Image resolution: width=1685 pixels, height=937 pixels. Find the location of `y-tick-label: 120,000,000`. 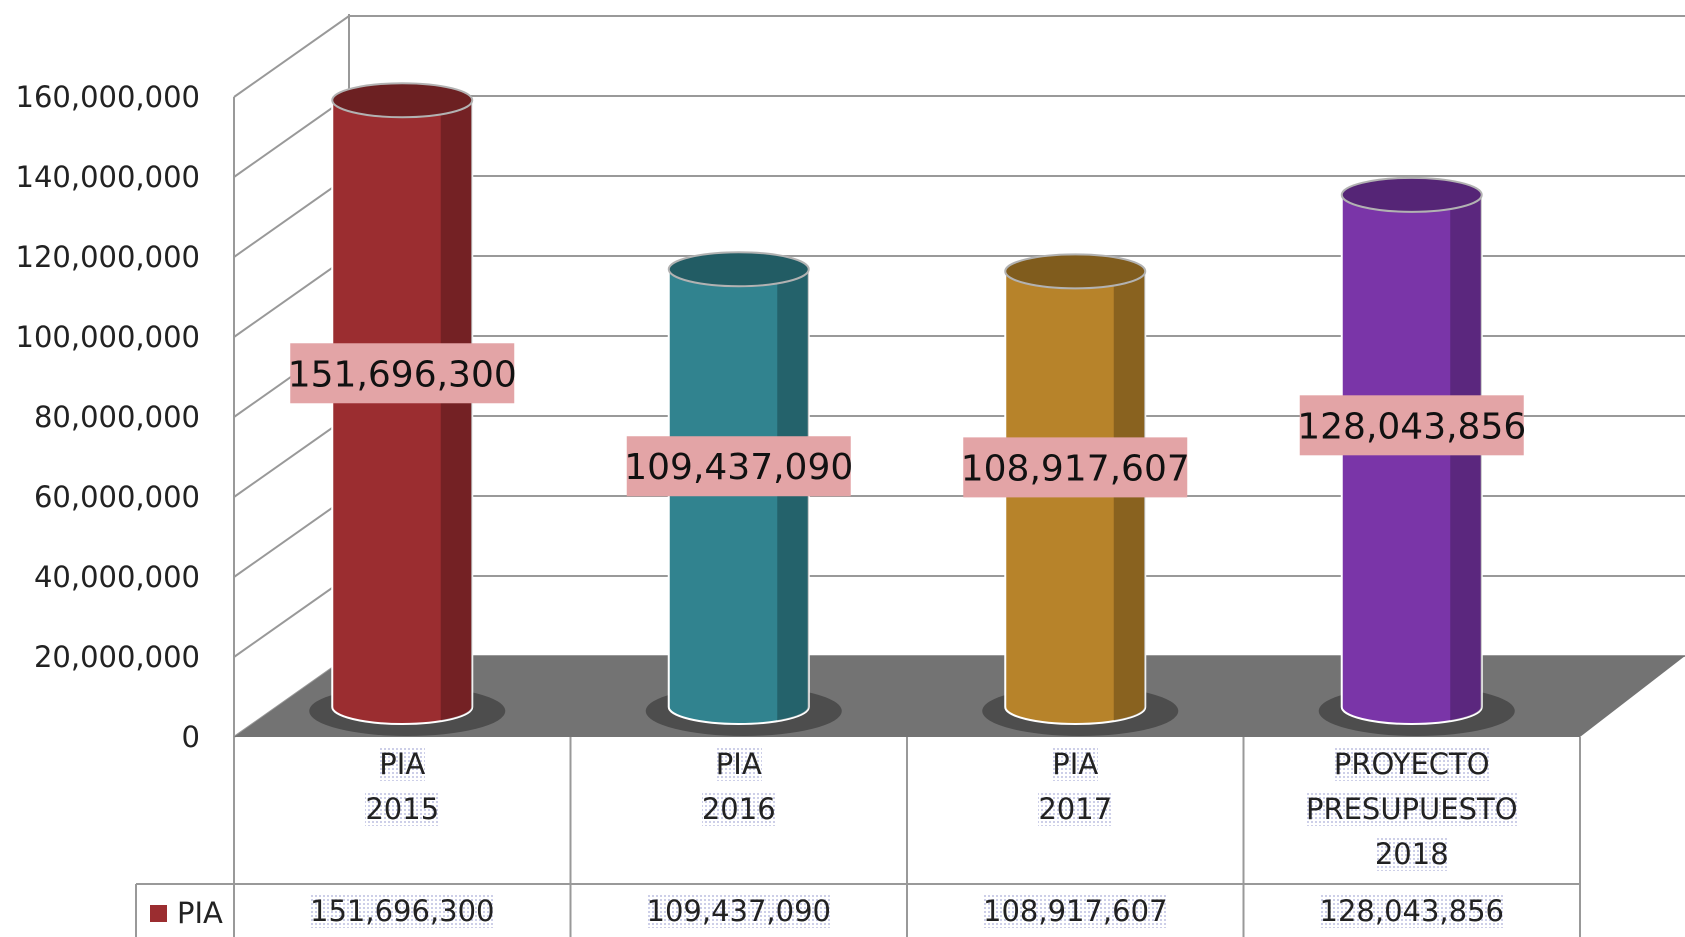

y-tick-label: 120,000,000 is located at coordinates (108, 257).